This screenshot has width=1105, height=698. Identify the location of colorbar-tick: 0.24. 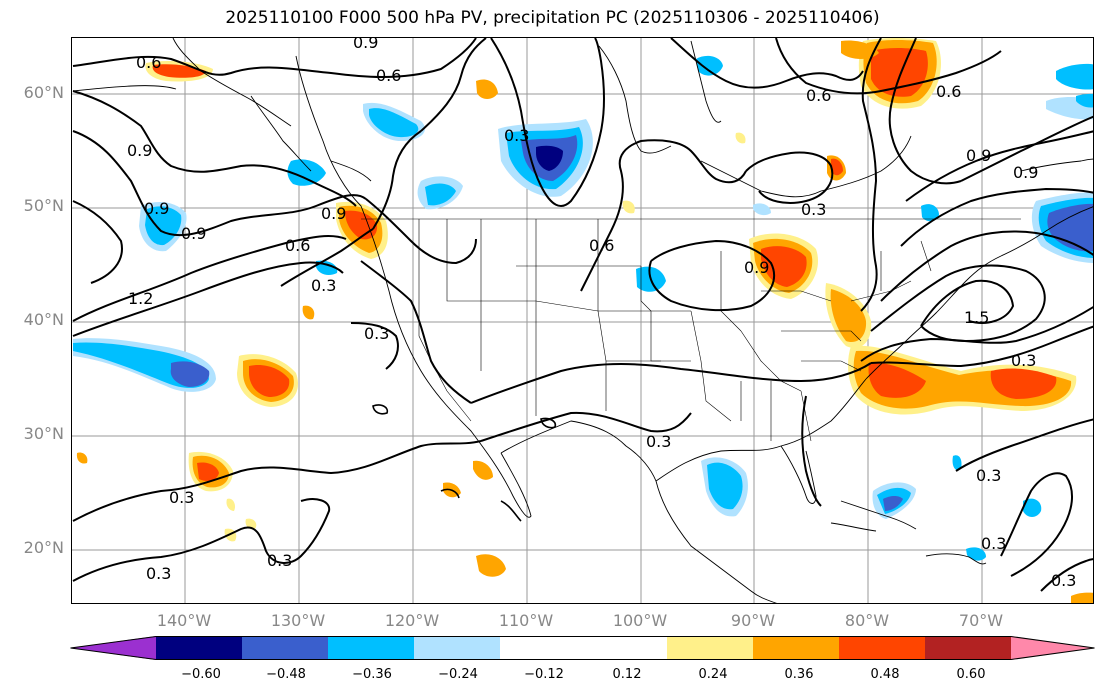
(713, 674).